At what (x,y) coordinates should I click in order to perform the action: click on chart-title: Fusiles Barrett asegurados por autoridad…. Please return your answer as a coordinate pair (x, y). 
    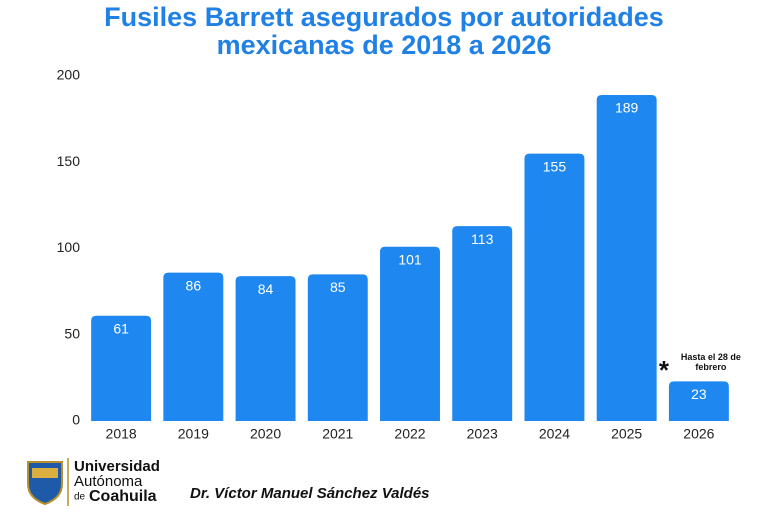
    Looking at the image, I should click on (384, 17).